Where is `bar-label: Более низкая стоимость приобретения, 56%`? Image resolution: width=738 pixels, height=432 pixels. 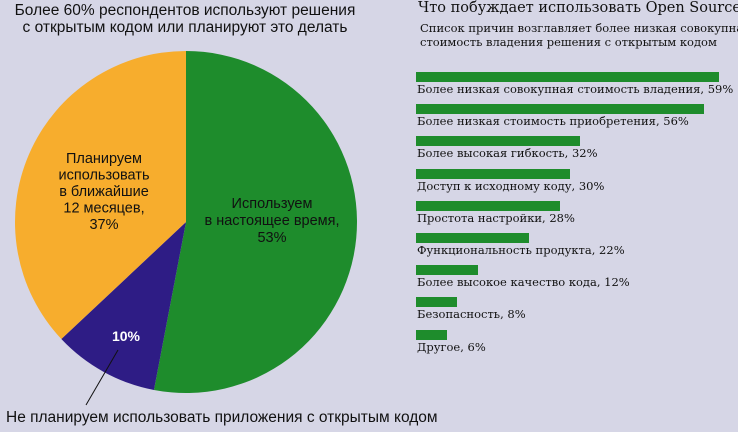 bar-label: Более низкая стоимость приобретения, 56% is located at coordinates (553, 121).